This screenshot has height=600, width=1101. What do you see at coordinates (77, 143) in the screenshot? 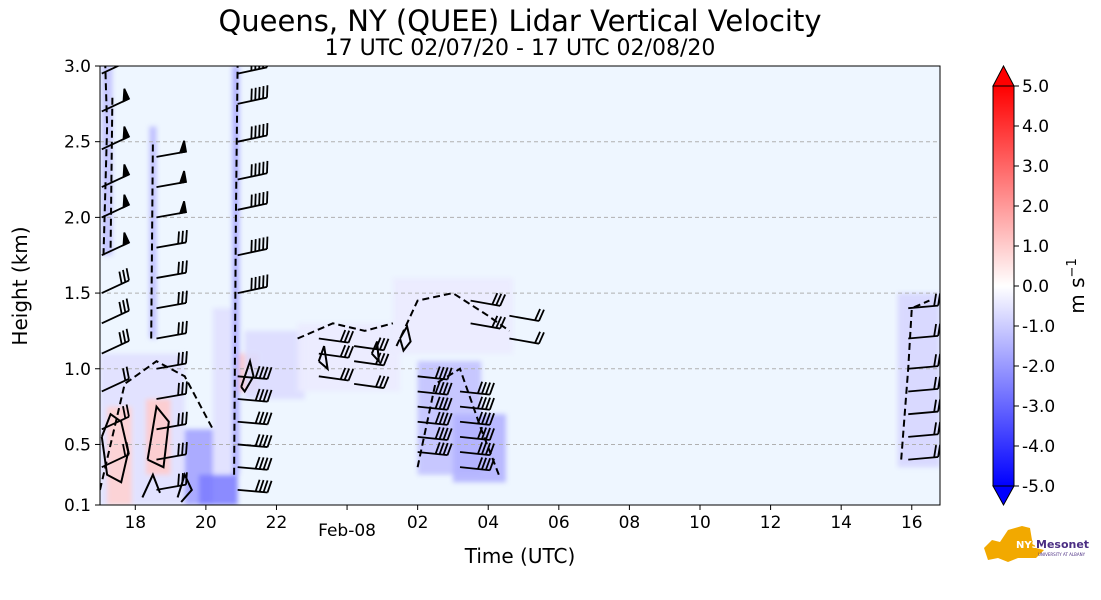
I see `y-tick-label: 2.5` at bounding box center [77, 143].